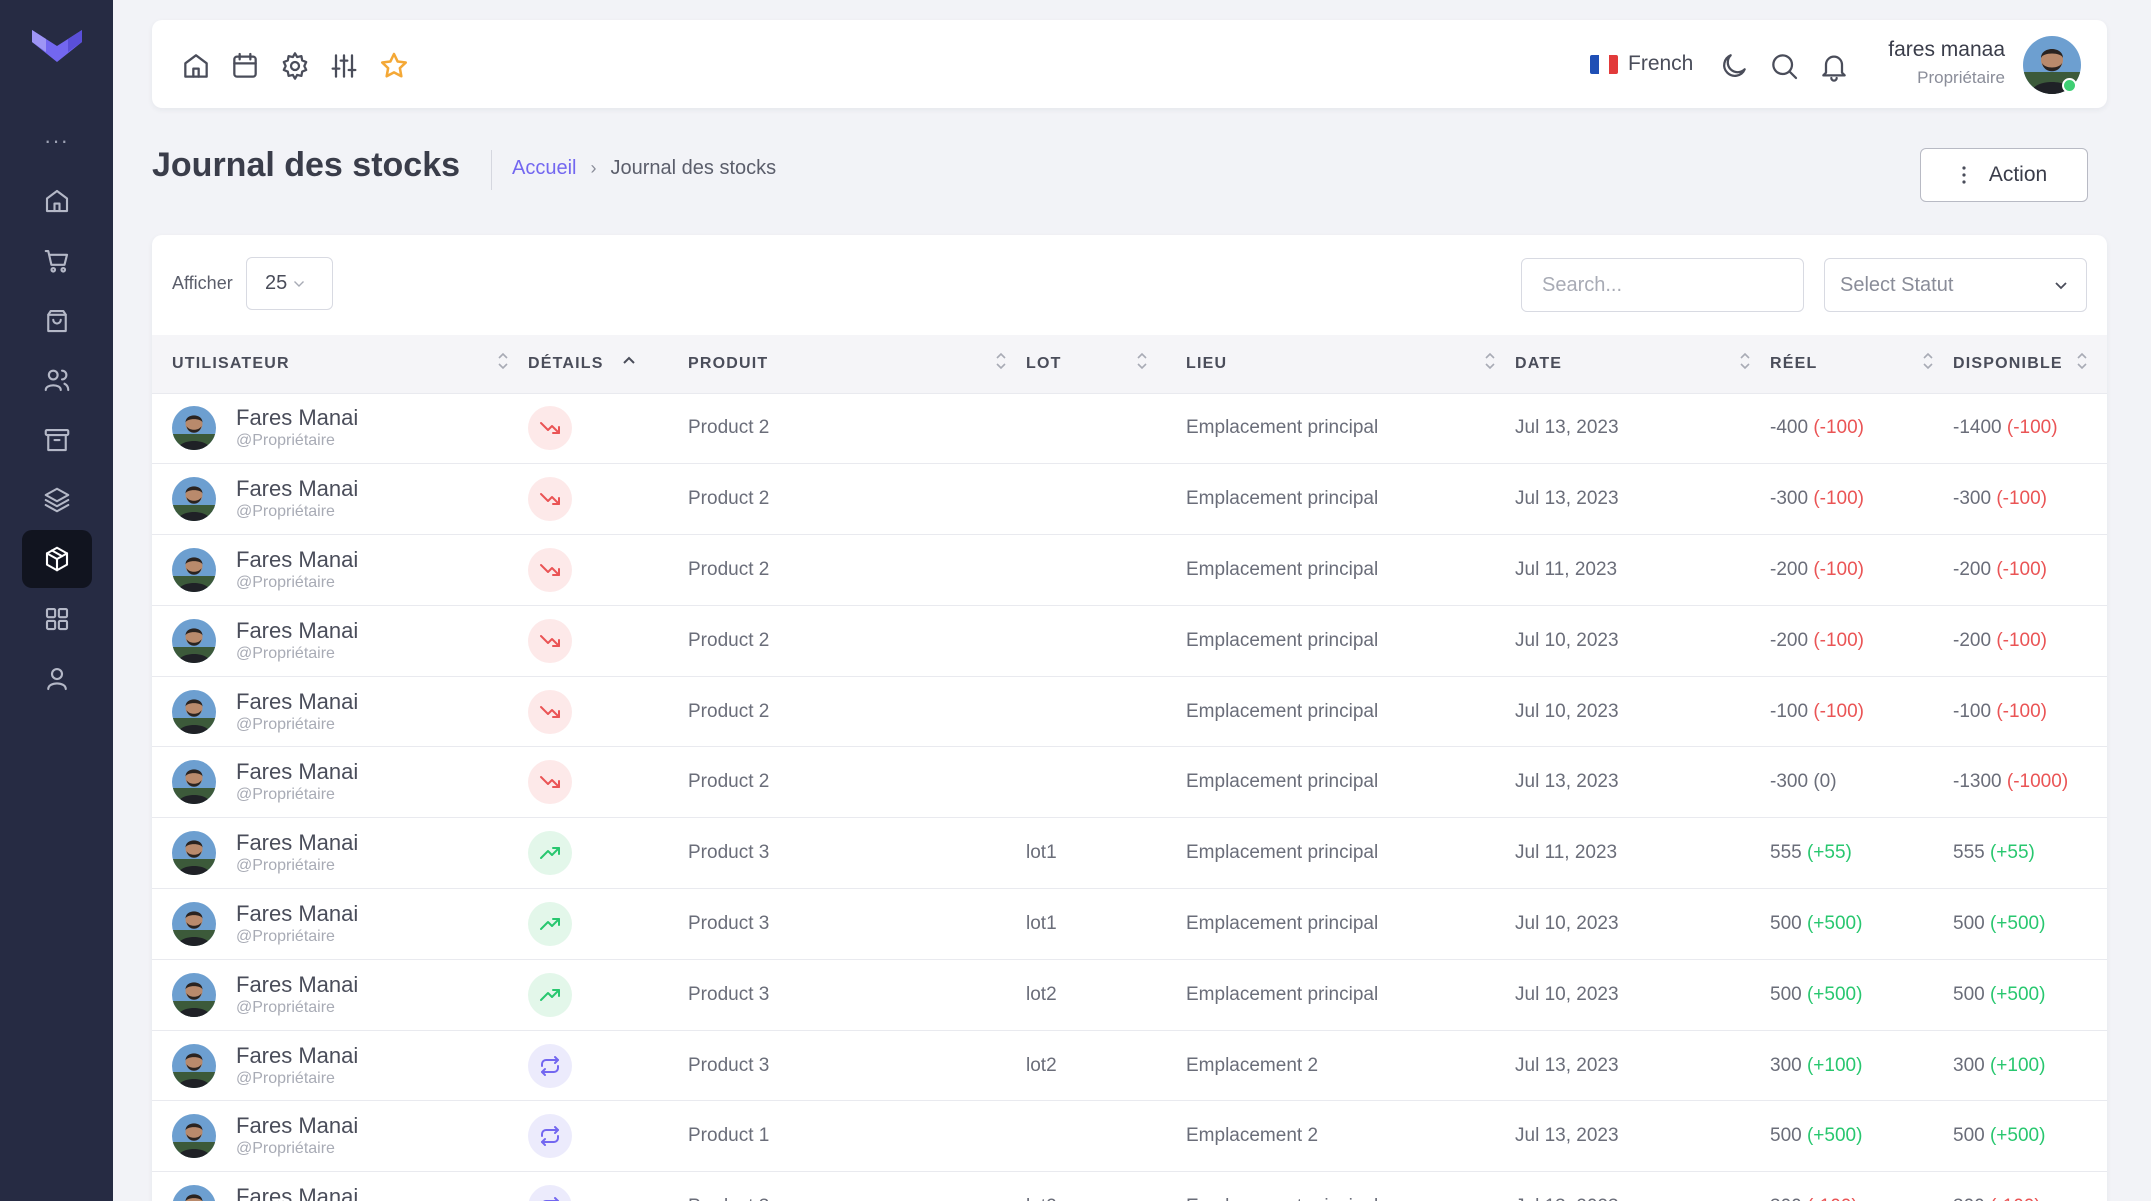  I want to click on language-selector: French, so click(1641, 64).